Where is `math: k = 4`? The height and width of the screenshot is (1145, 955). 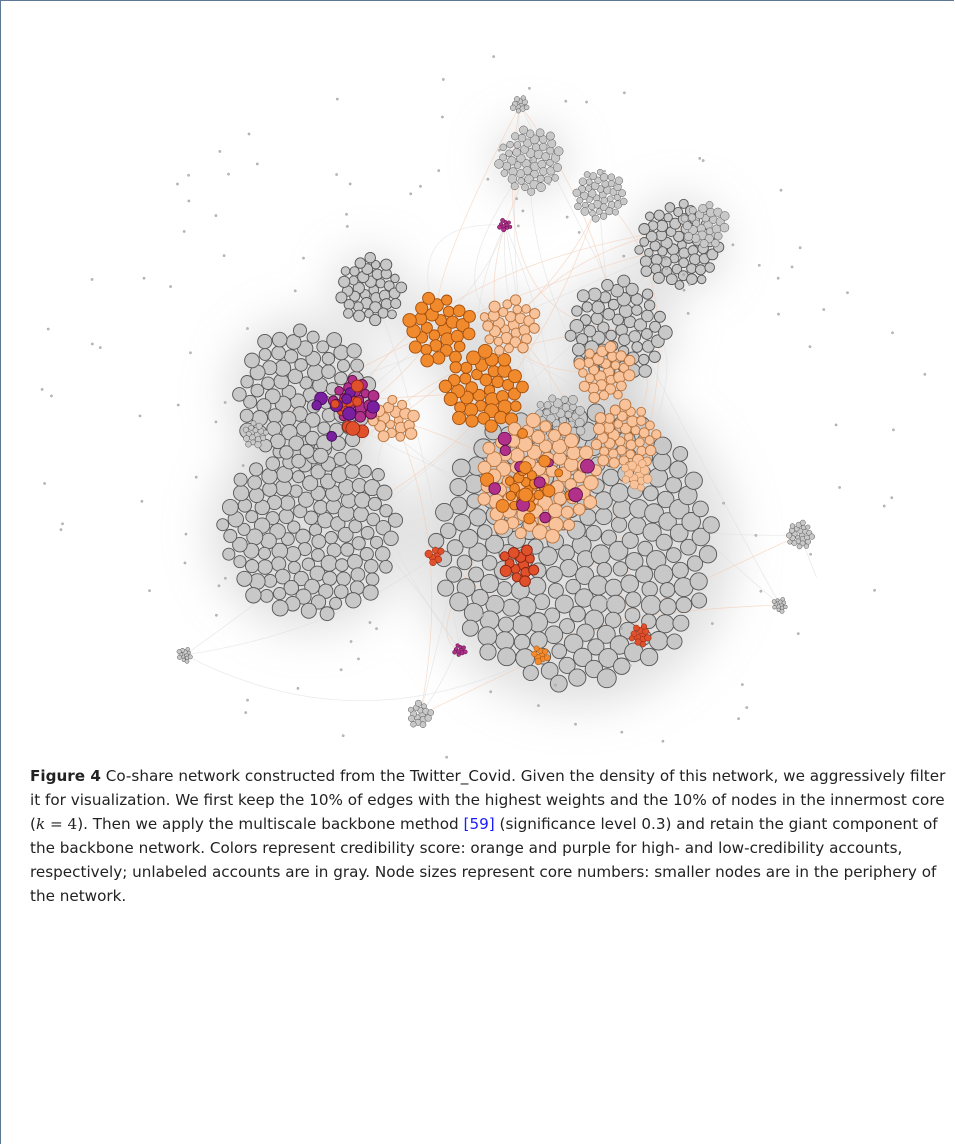 math: k = 4 is located at coordinates (56, 824).